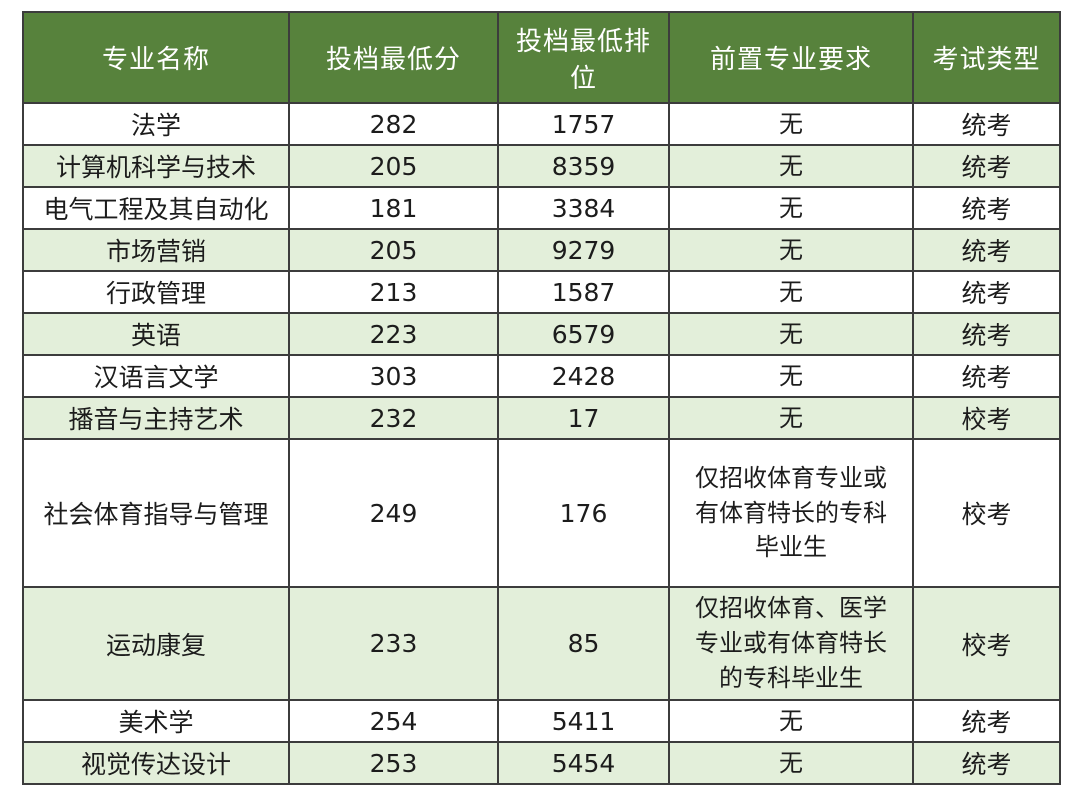 Image resolution: width=1080 pixels, height=785 pixels. I want to click on min-rank-cell: 85, so click(583, 643).